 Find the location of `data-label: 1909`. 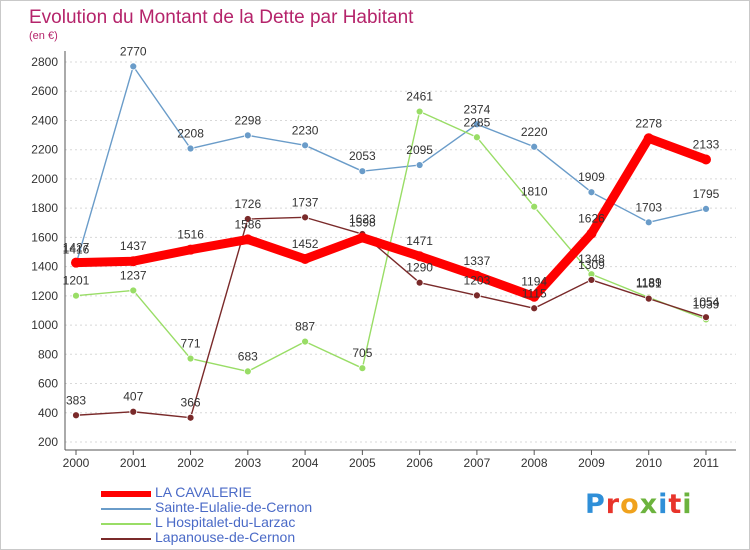

data-label: 1909 is located at coordinates (591, 177).